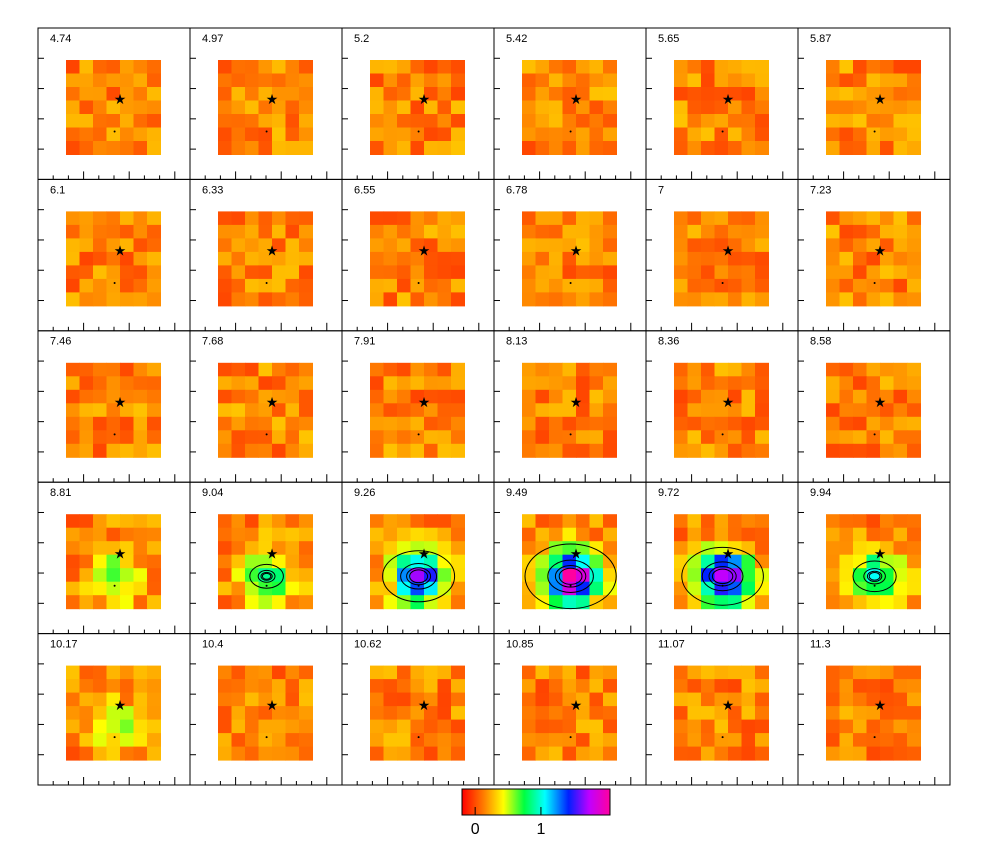  What do you see at coordinates (272, 251) in the screenshot?
I see `star: ★` at bounding box center [272, 251].